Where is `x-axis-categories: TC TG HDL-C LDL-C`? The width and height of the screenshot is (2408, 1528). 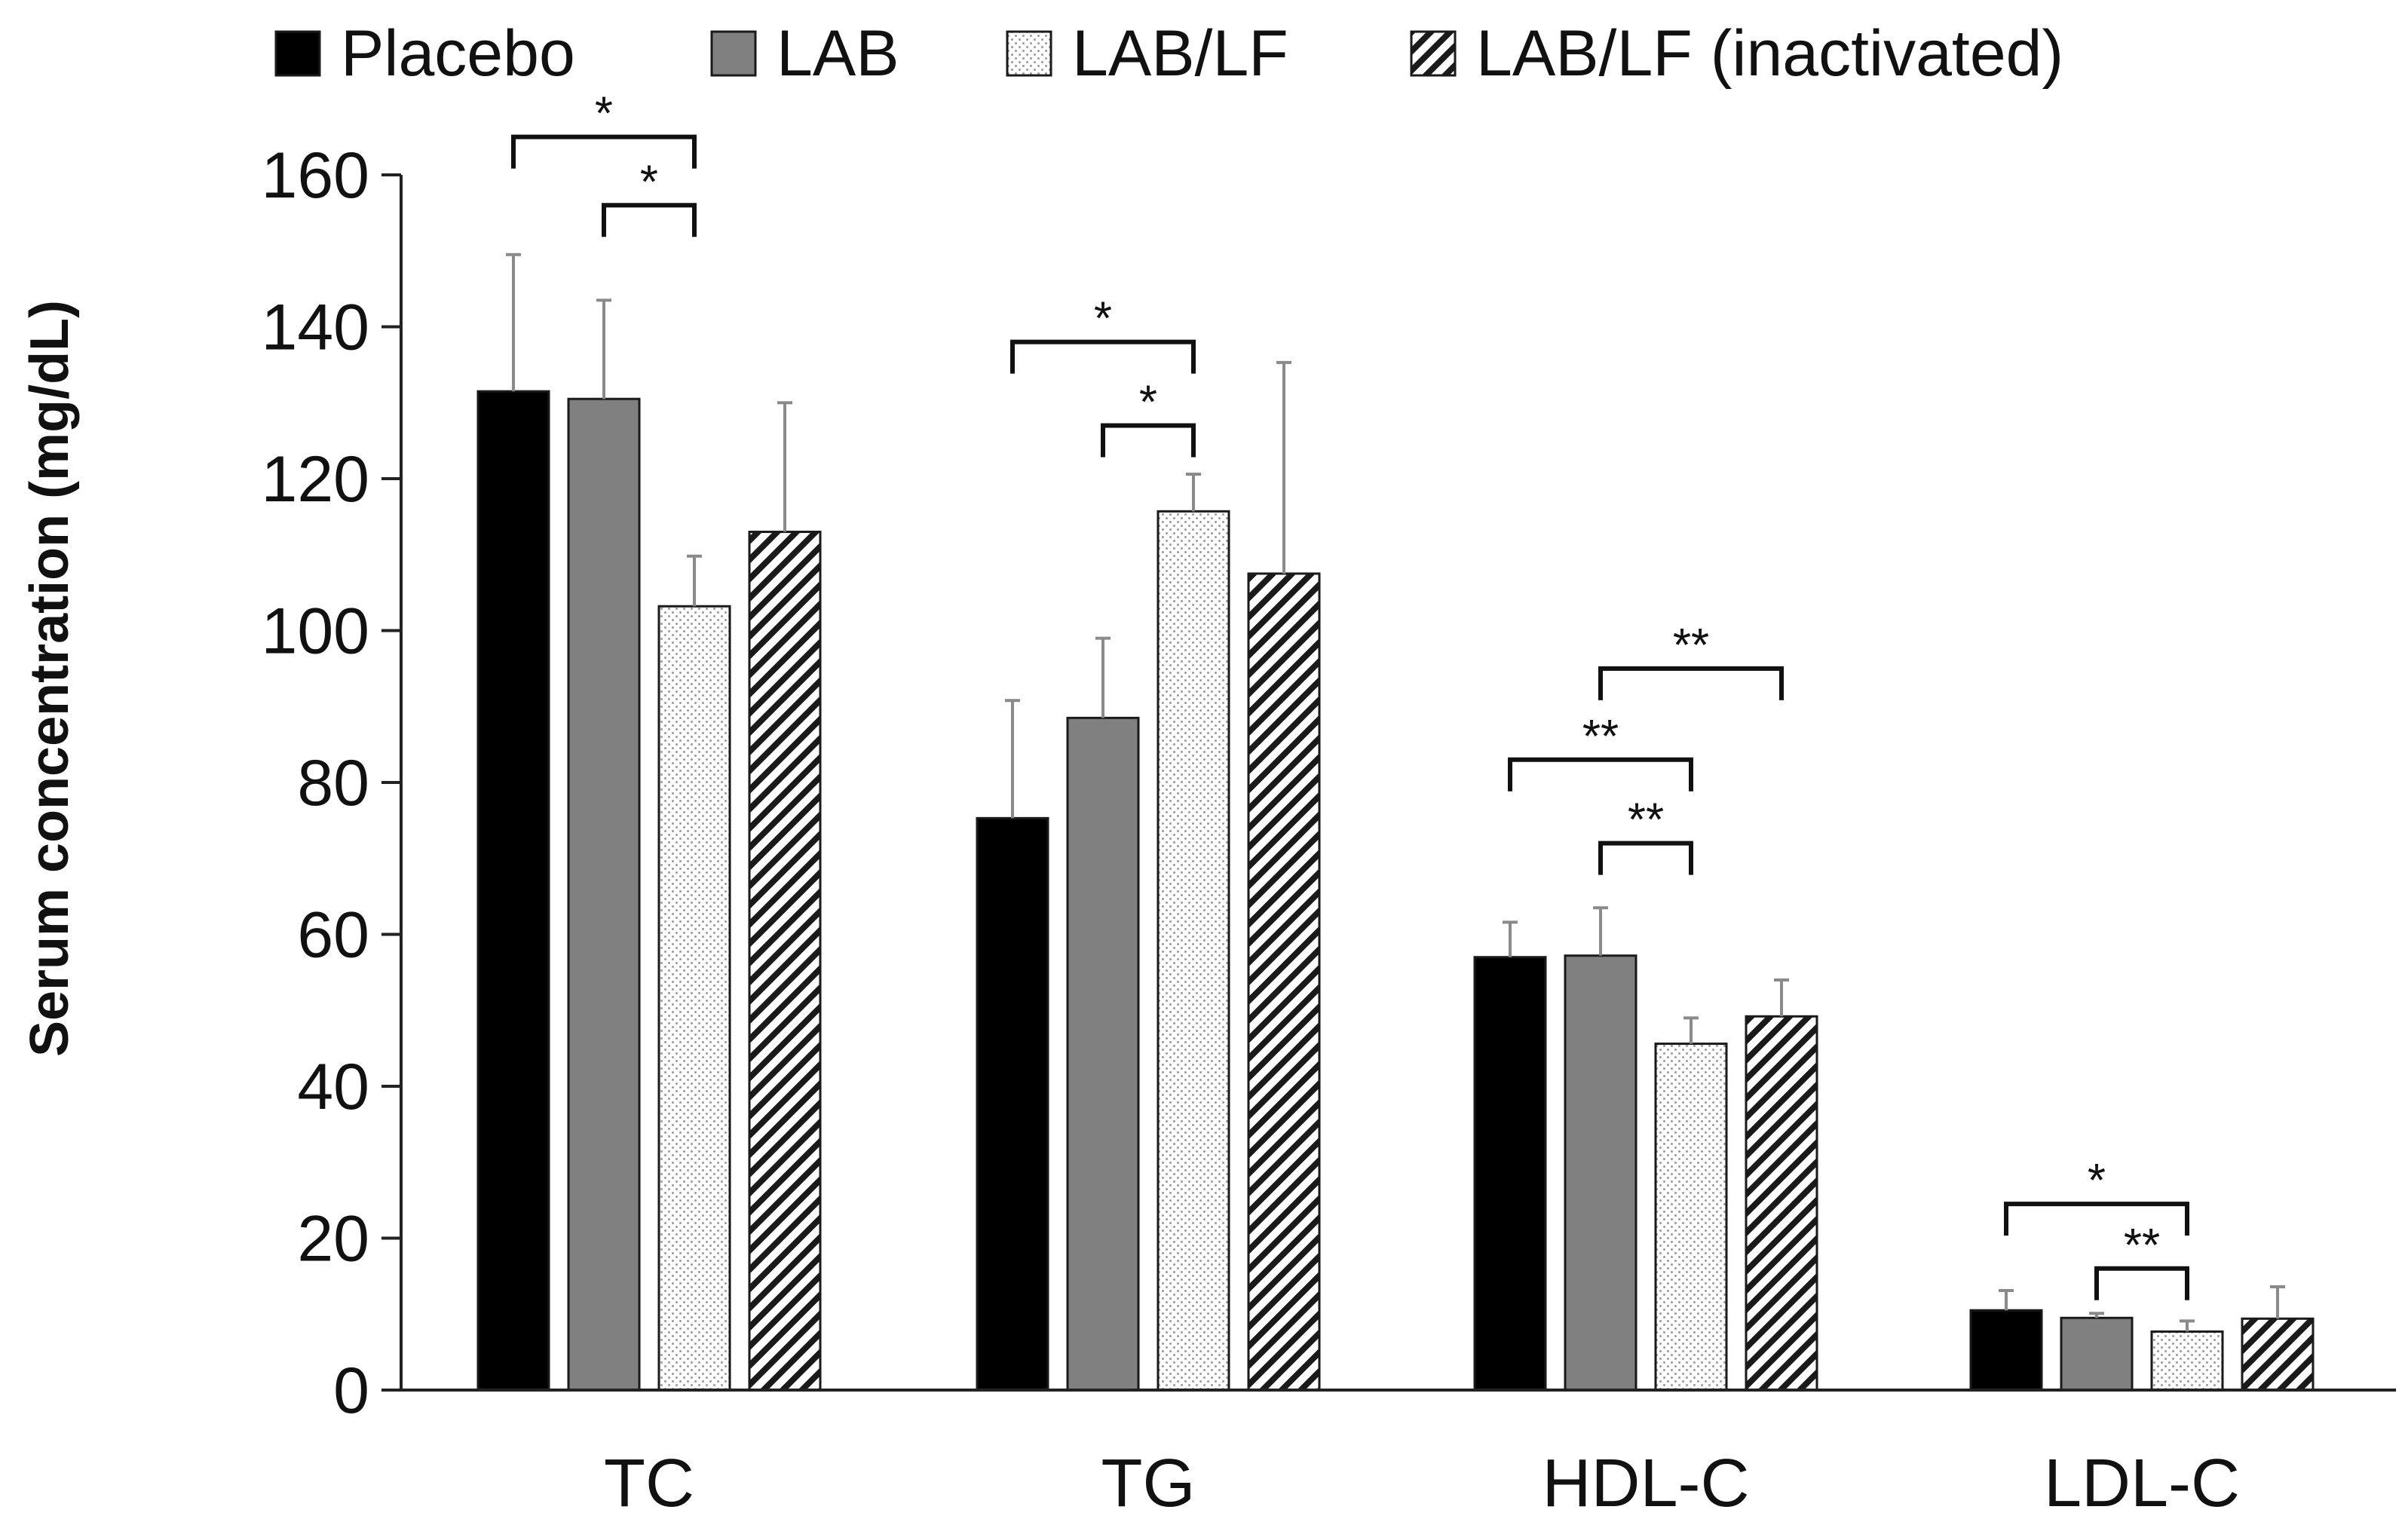
x-axis-categories: TC TG HDL-C LDL-C is located at coordinates (1422, 1483).